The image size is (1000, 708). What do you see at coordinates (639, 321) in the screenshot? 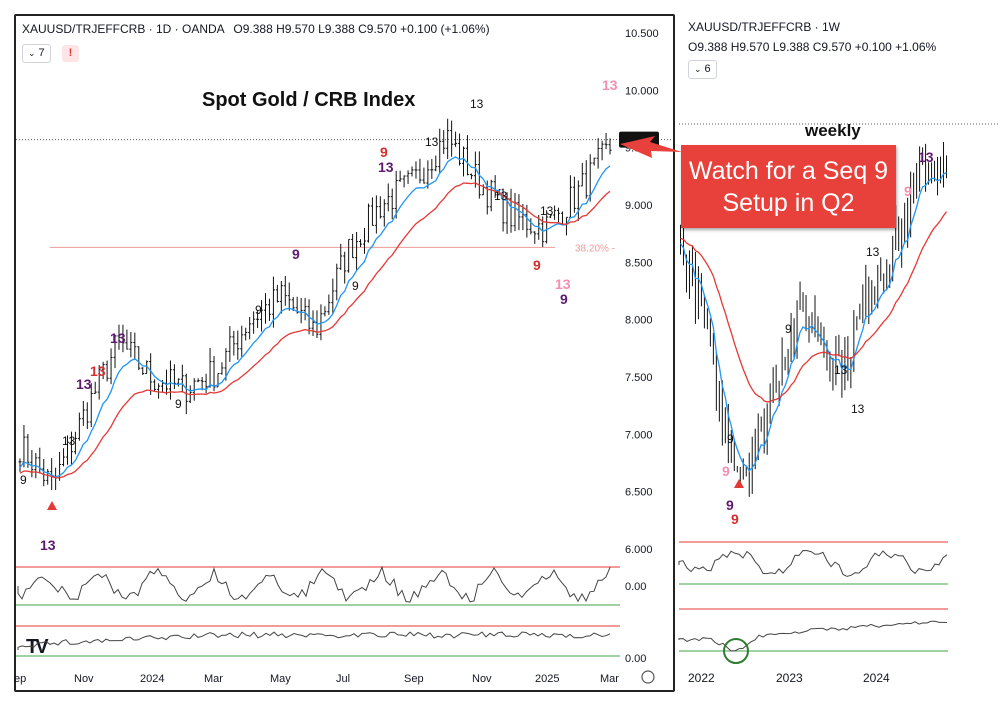
I see `y-axis-tick-label: 8.000` at bounding box center [639, 321].